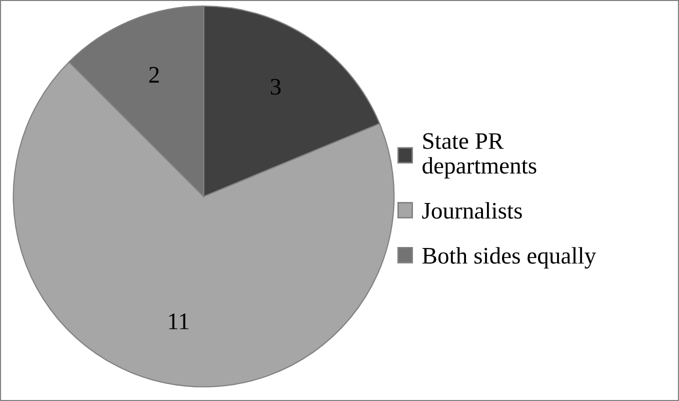 This screenshot has width=679, height=401. I want to click on legend-label: State PR departments, so click(479, 155).